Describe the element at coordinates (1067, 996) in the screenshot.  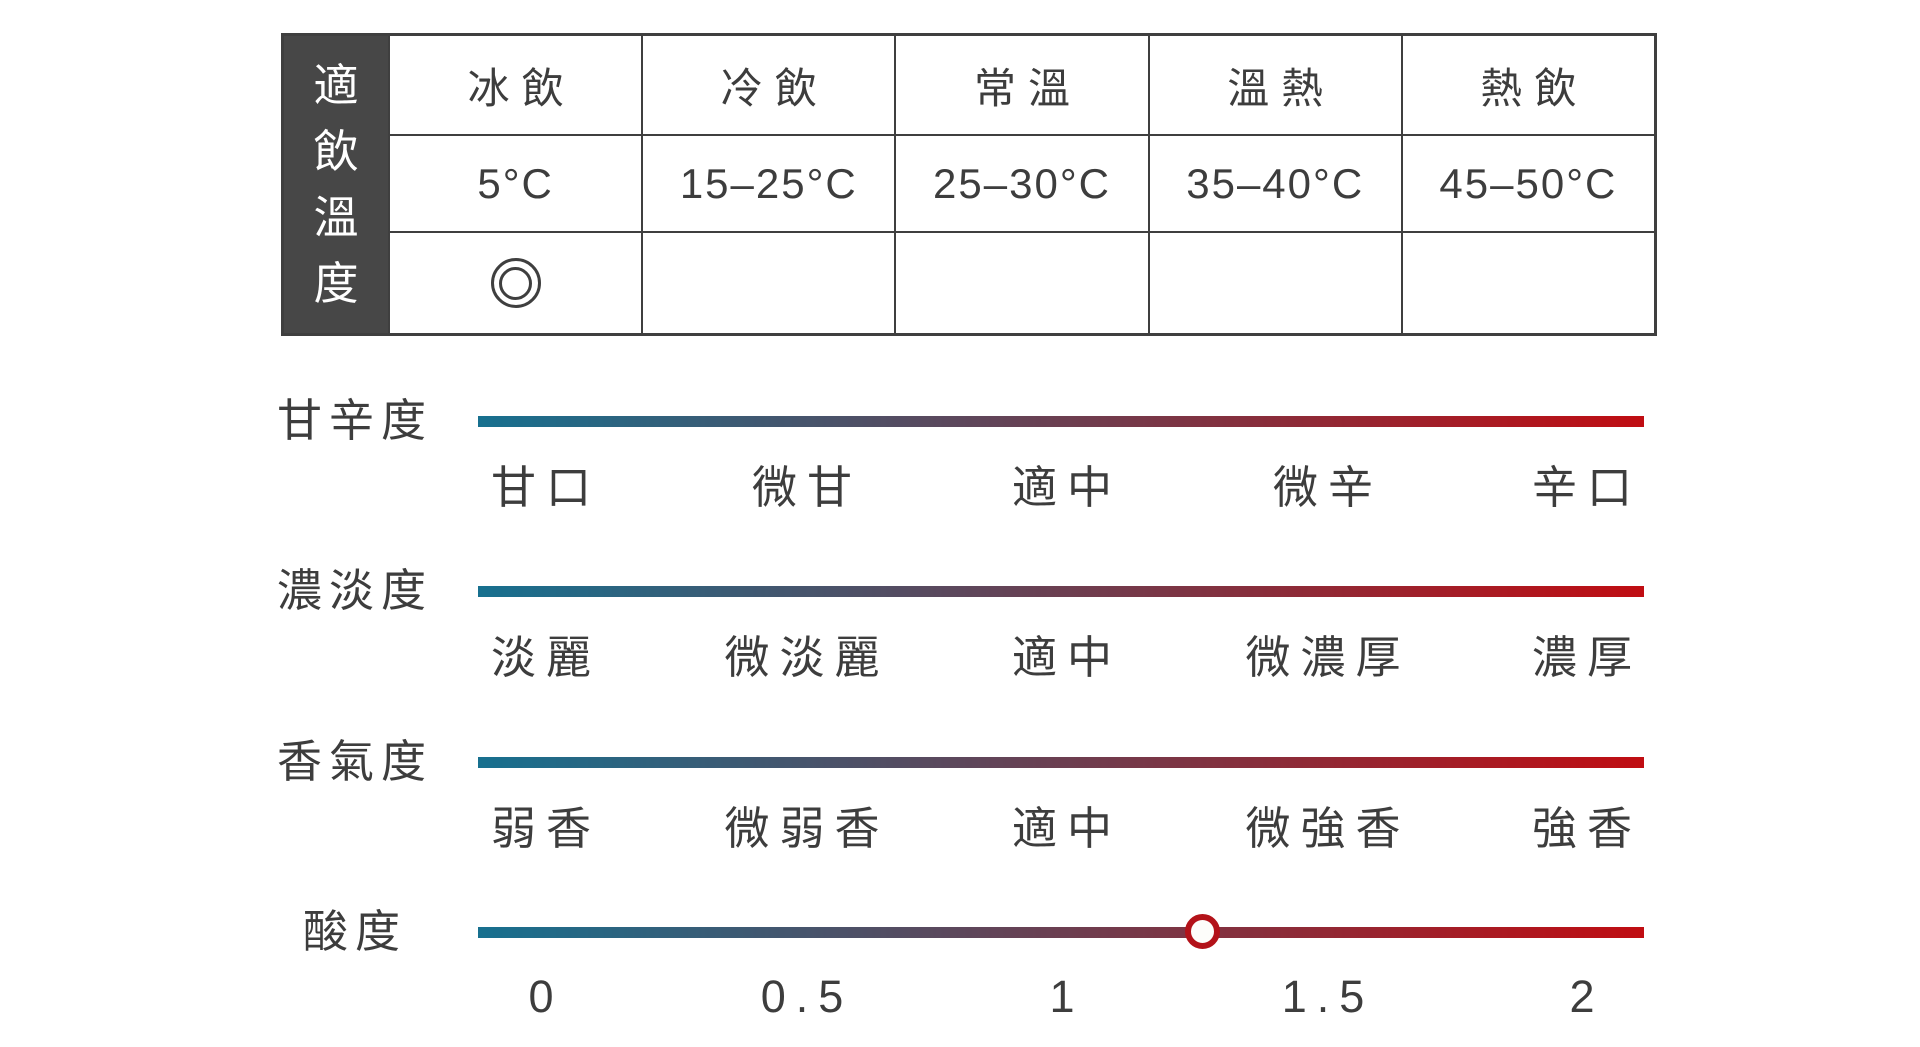
I see `slider-acidity-tick: 1` at that location.